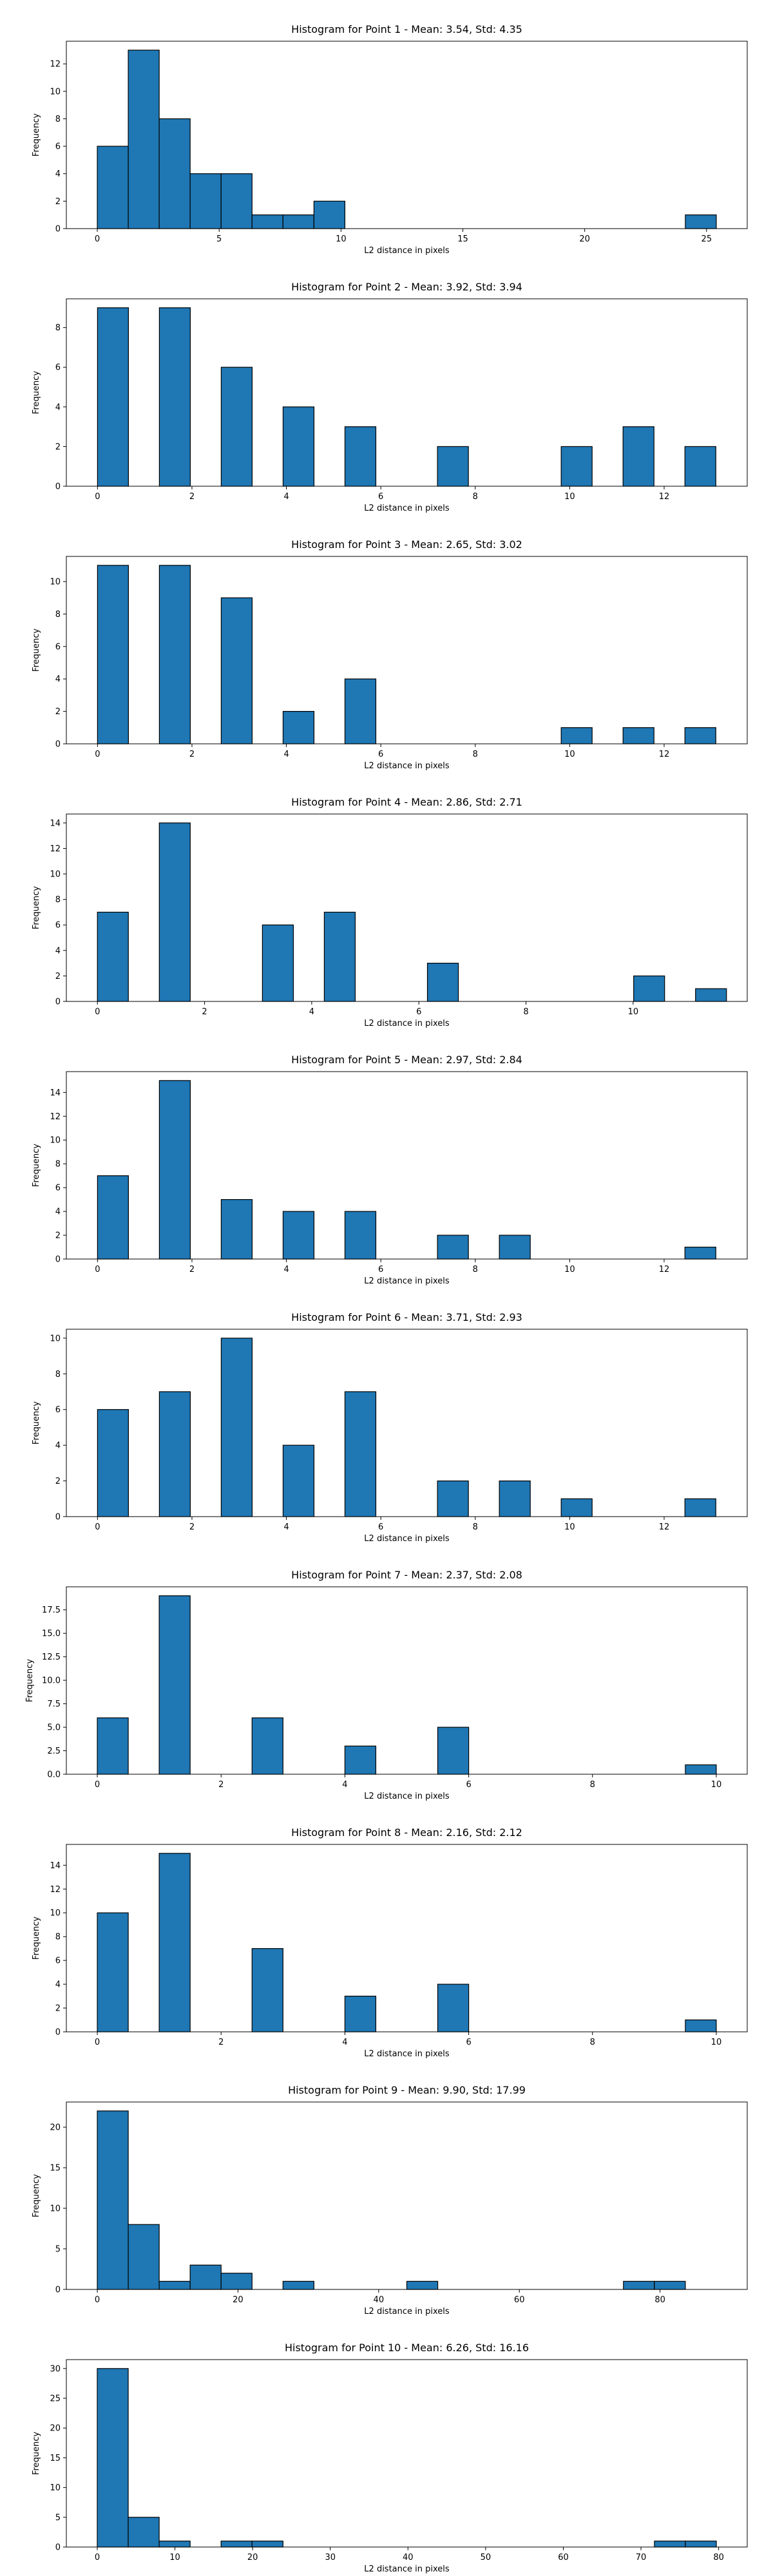  Describe the element at coordinates (55, 2429) in the screenshot. I see `y-tick-label: 20` at that location.